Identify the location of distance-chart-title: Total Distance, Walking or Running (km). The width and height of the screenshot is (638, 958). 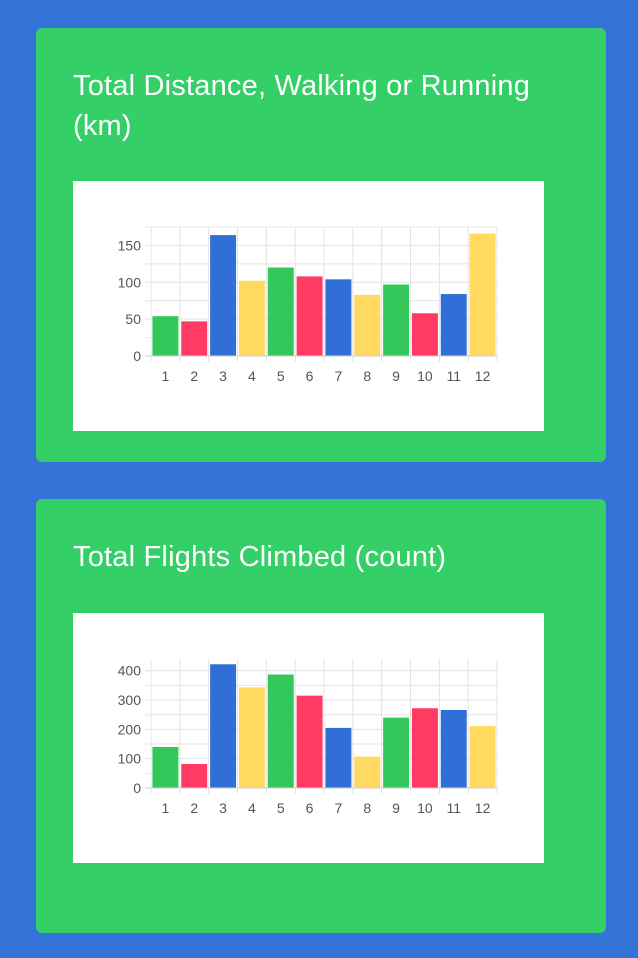
(302, 106).